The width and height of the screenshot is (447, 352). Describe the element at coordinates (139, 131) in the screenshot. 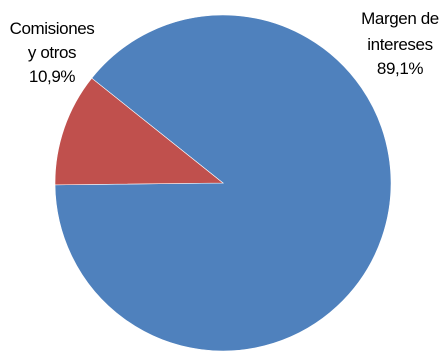

I see `pie-slice-comisiones-y-otros` at that location.